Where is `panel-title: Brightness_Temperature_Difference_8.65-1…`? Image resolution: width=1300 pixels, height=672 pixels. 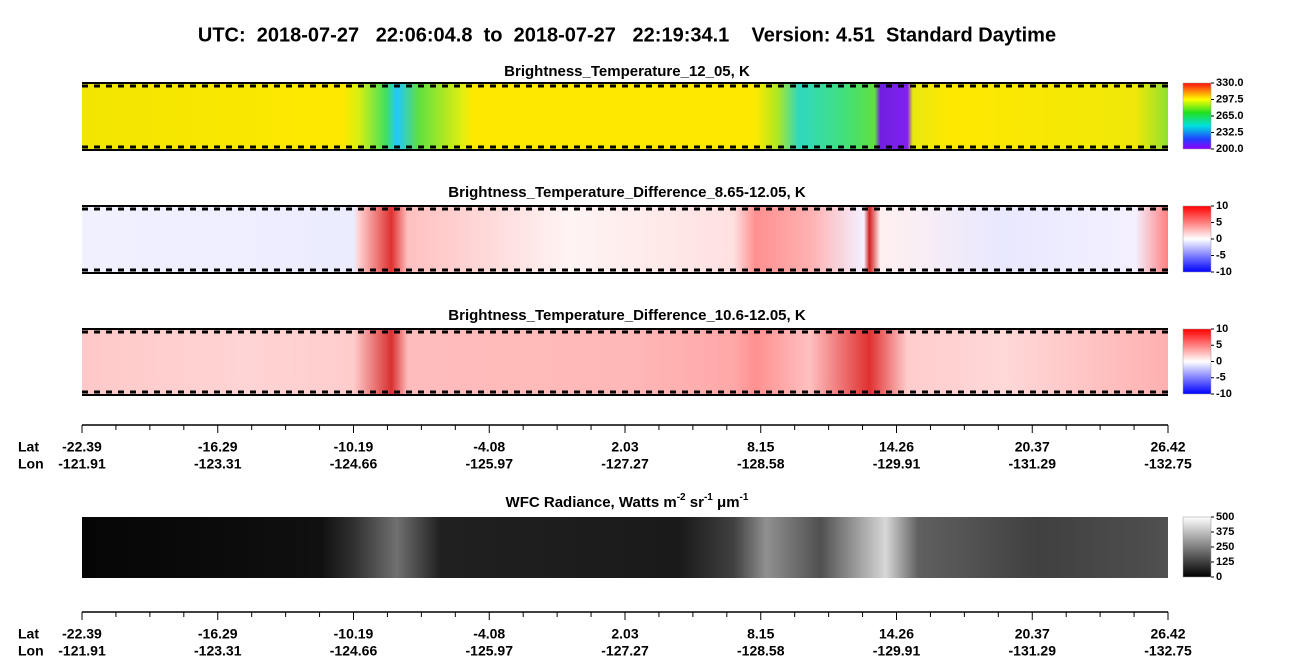
panel-title: Brightness_Temperature_Difference_8.65-1… is located at coordinates (627, 192).